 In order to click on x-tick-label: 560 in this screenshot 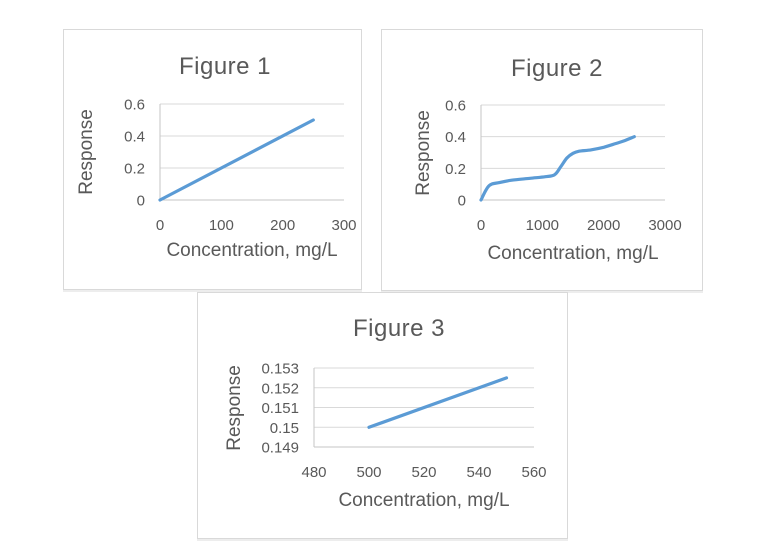, I will do `click(533, 472)`.